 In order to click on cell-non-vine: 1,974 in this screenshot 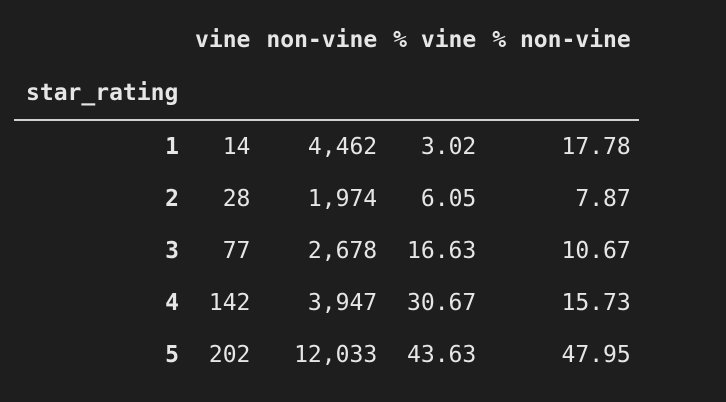, I will do `click(342, 199)`.